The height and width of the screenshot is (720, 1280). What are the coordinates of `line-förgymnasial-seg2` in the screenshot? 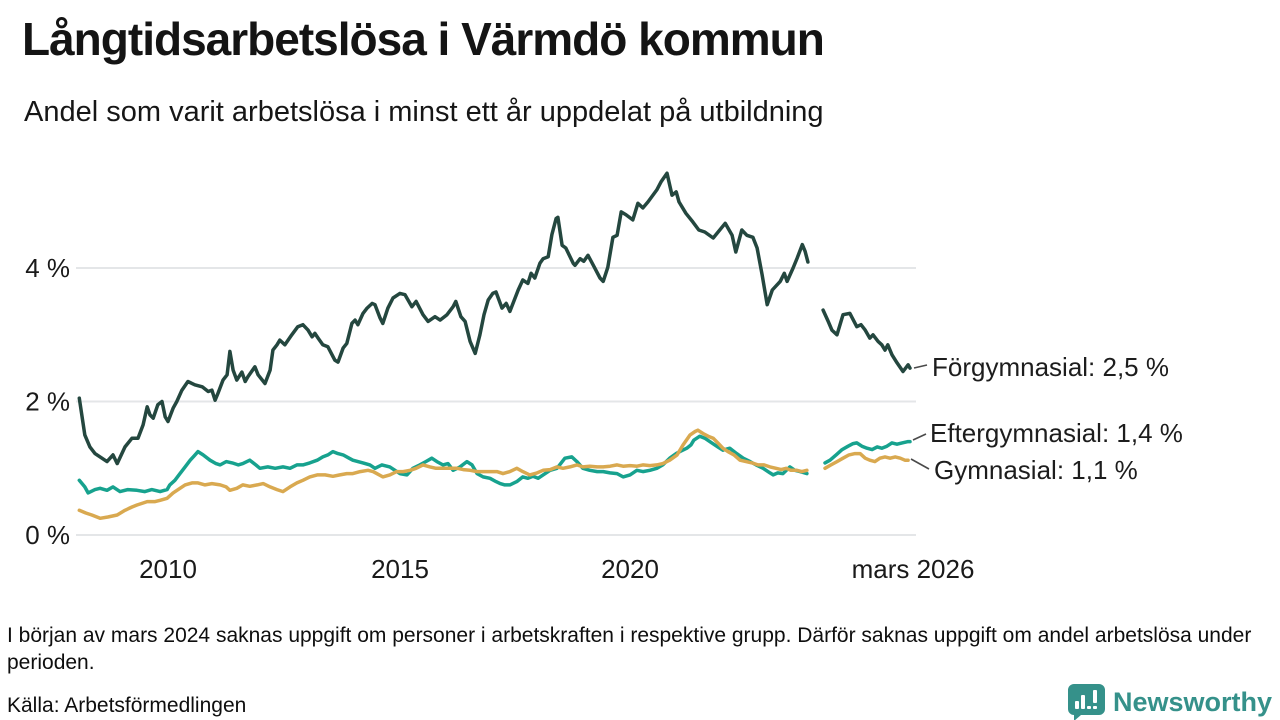 It's located at (866, 341).